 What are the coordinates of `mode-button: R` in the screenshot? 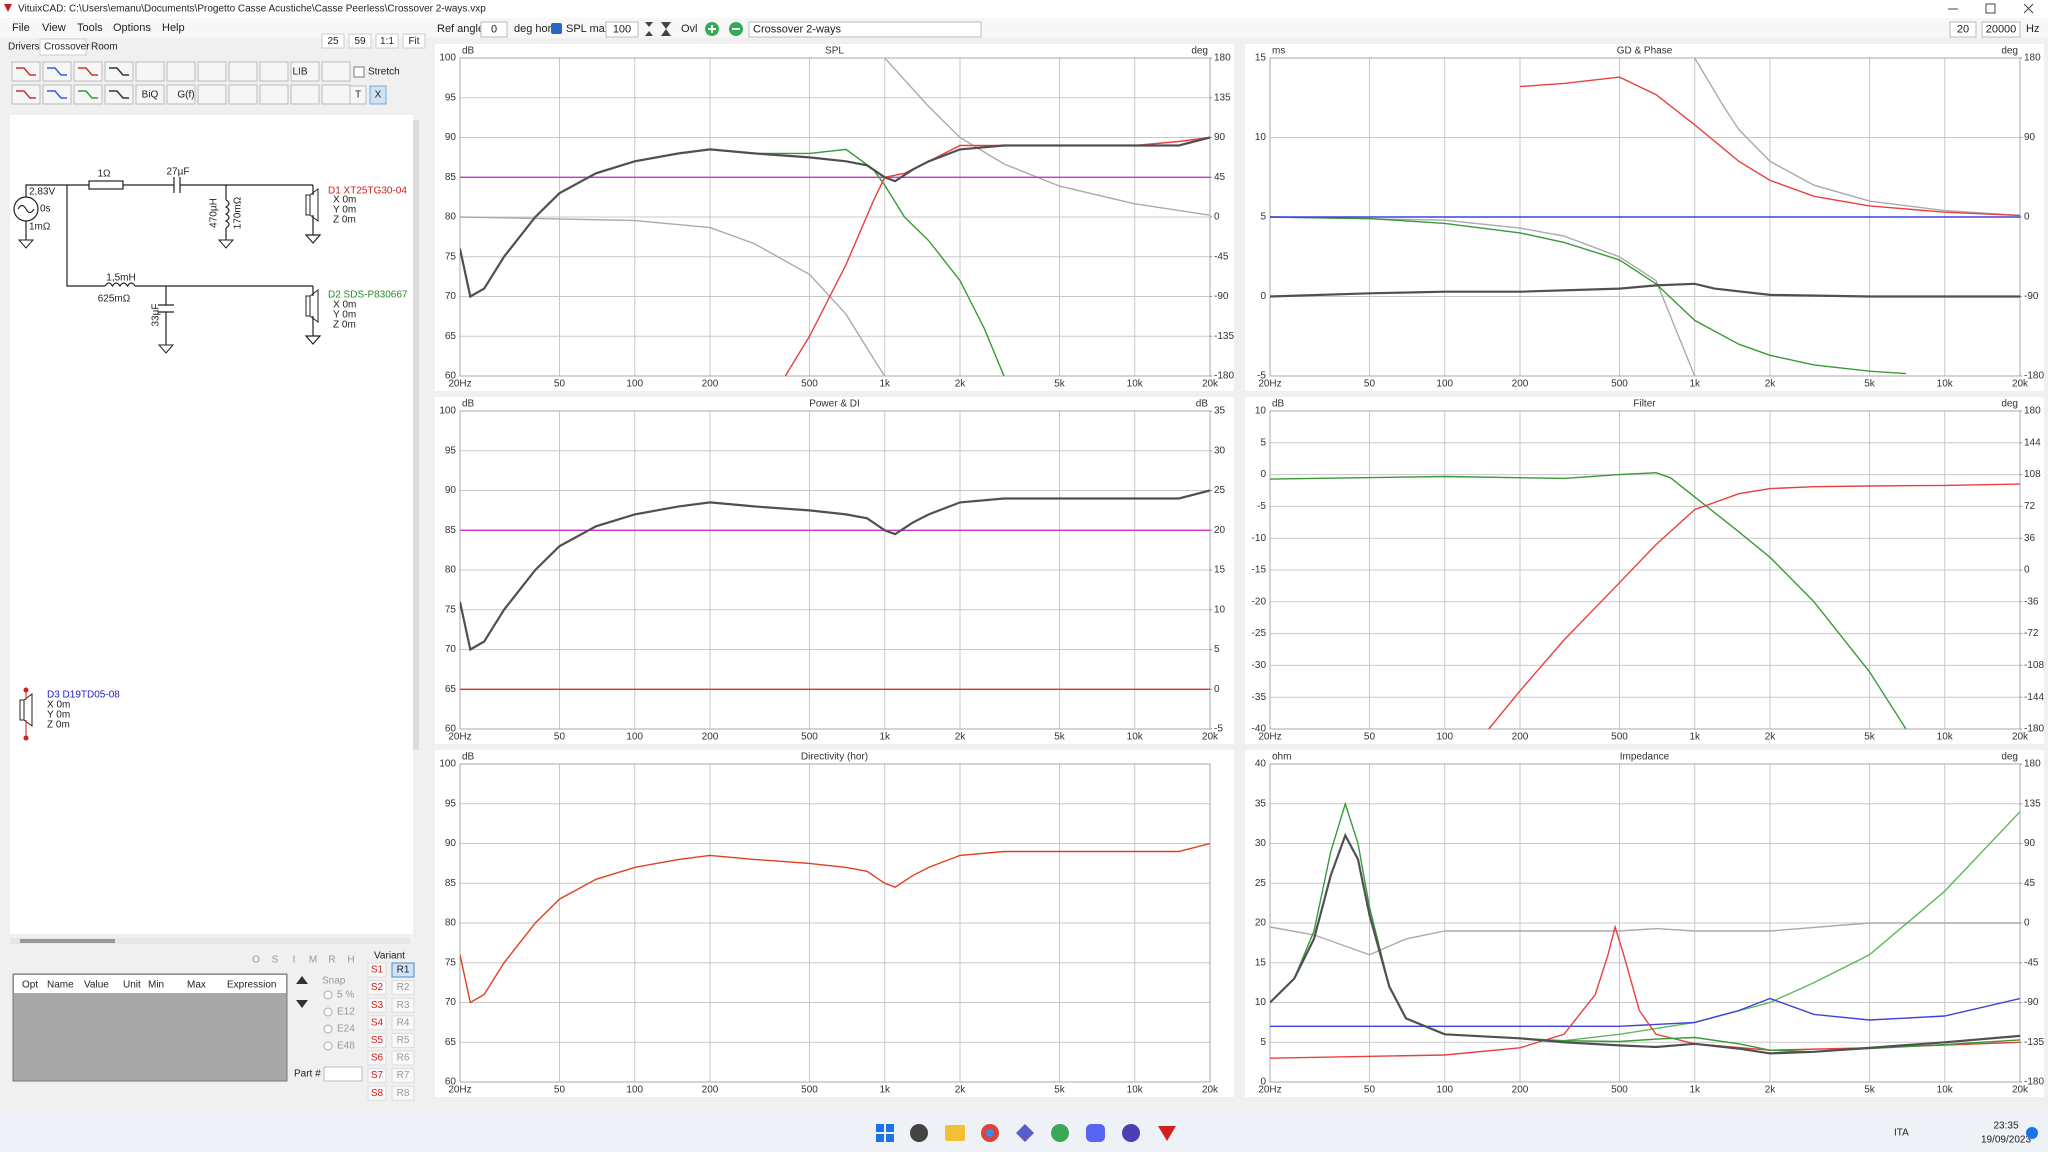 It's located at (331, 960).